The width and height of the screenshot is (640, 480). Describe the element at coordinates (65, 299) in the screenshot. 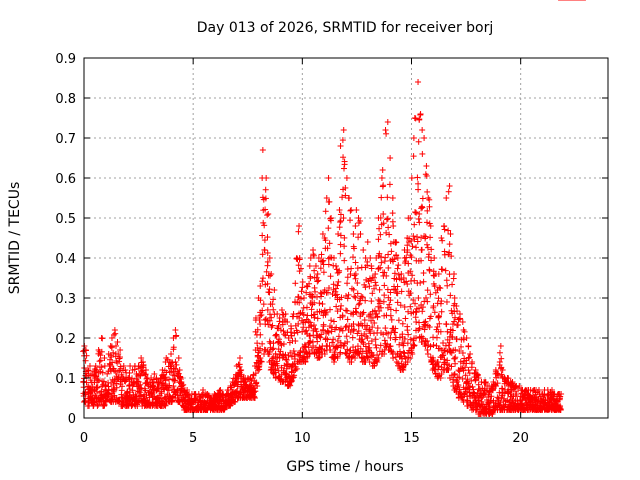

I see `y-tick-label: 0.3` at that location.